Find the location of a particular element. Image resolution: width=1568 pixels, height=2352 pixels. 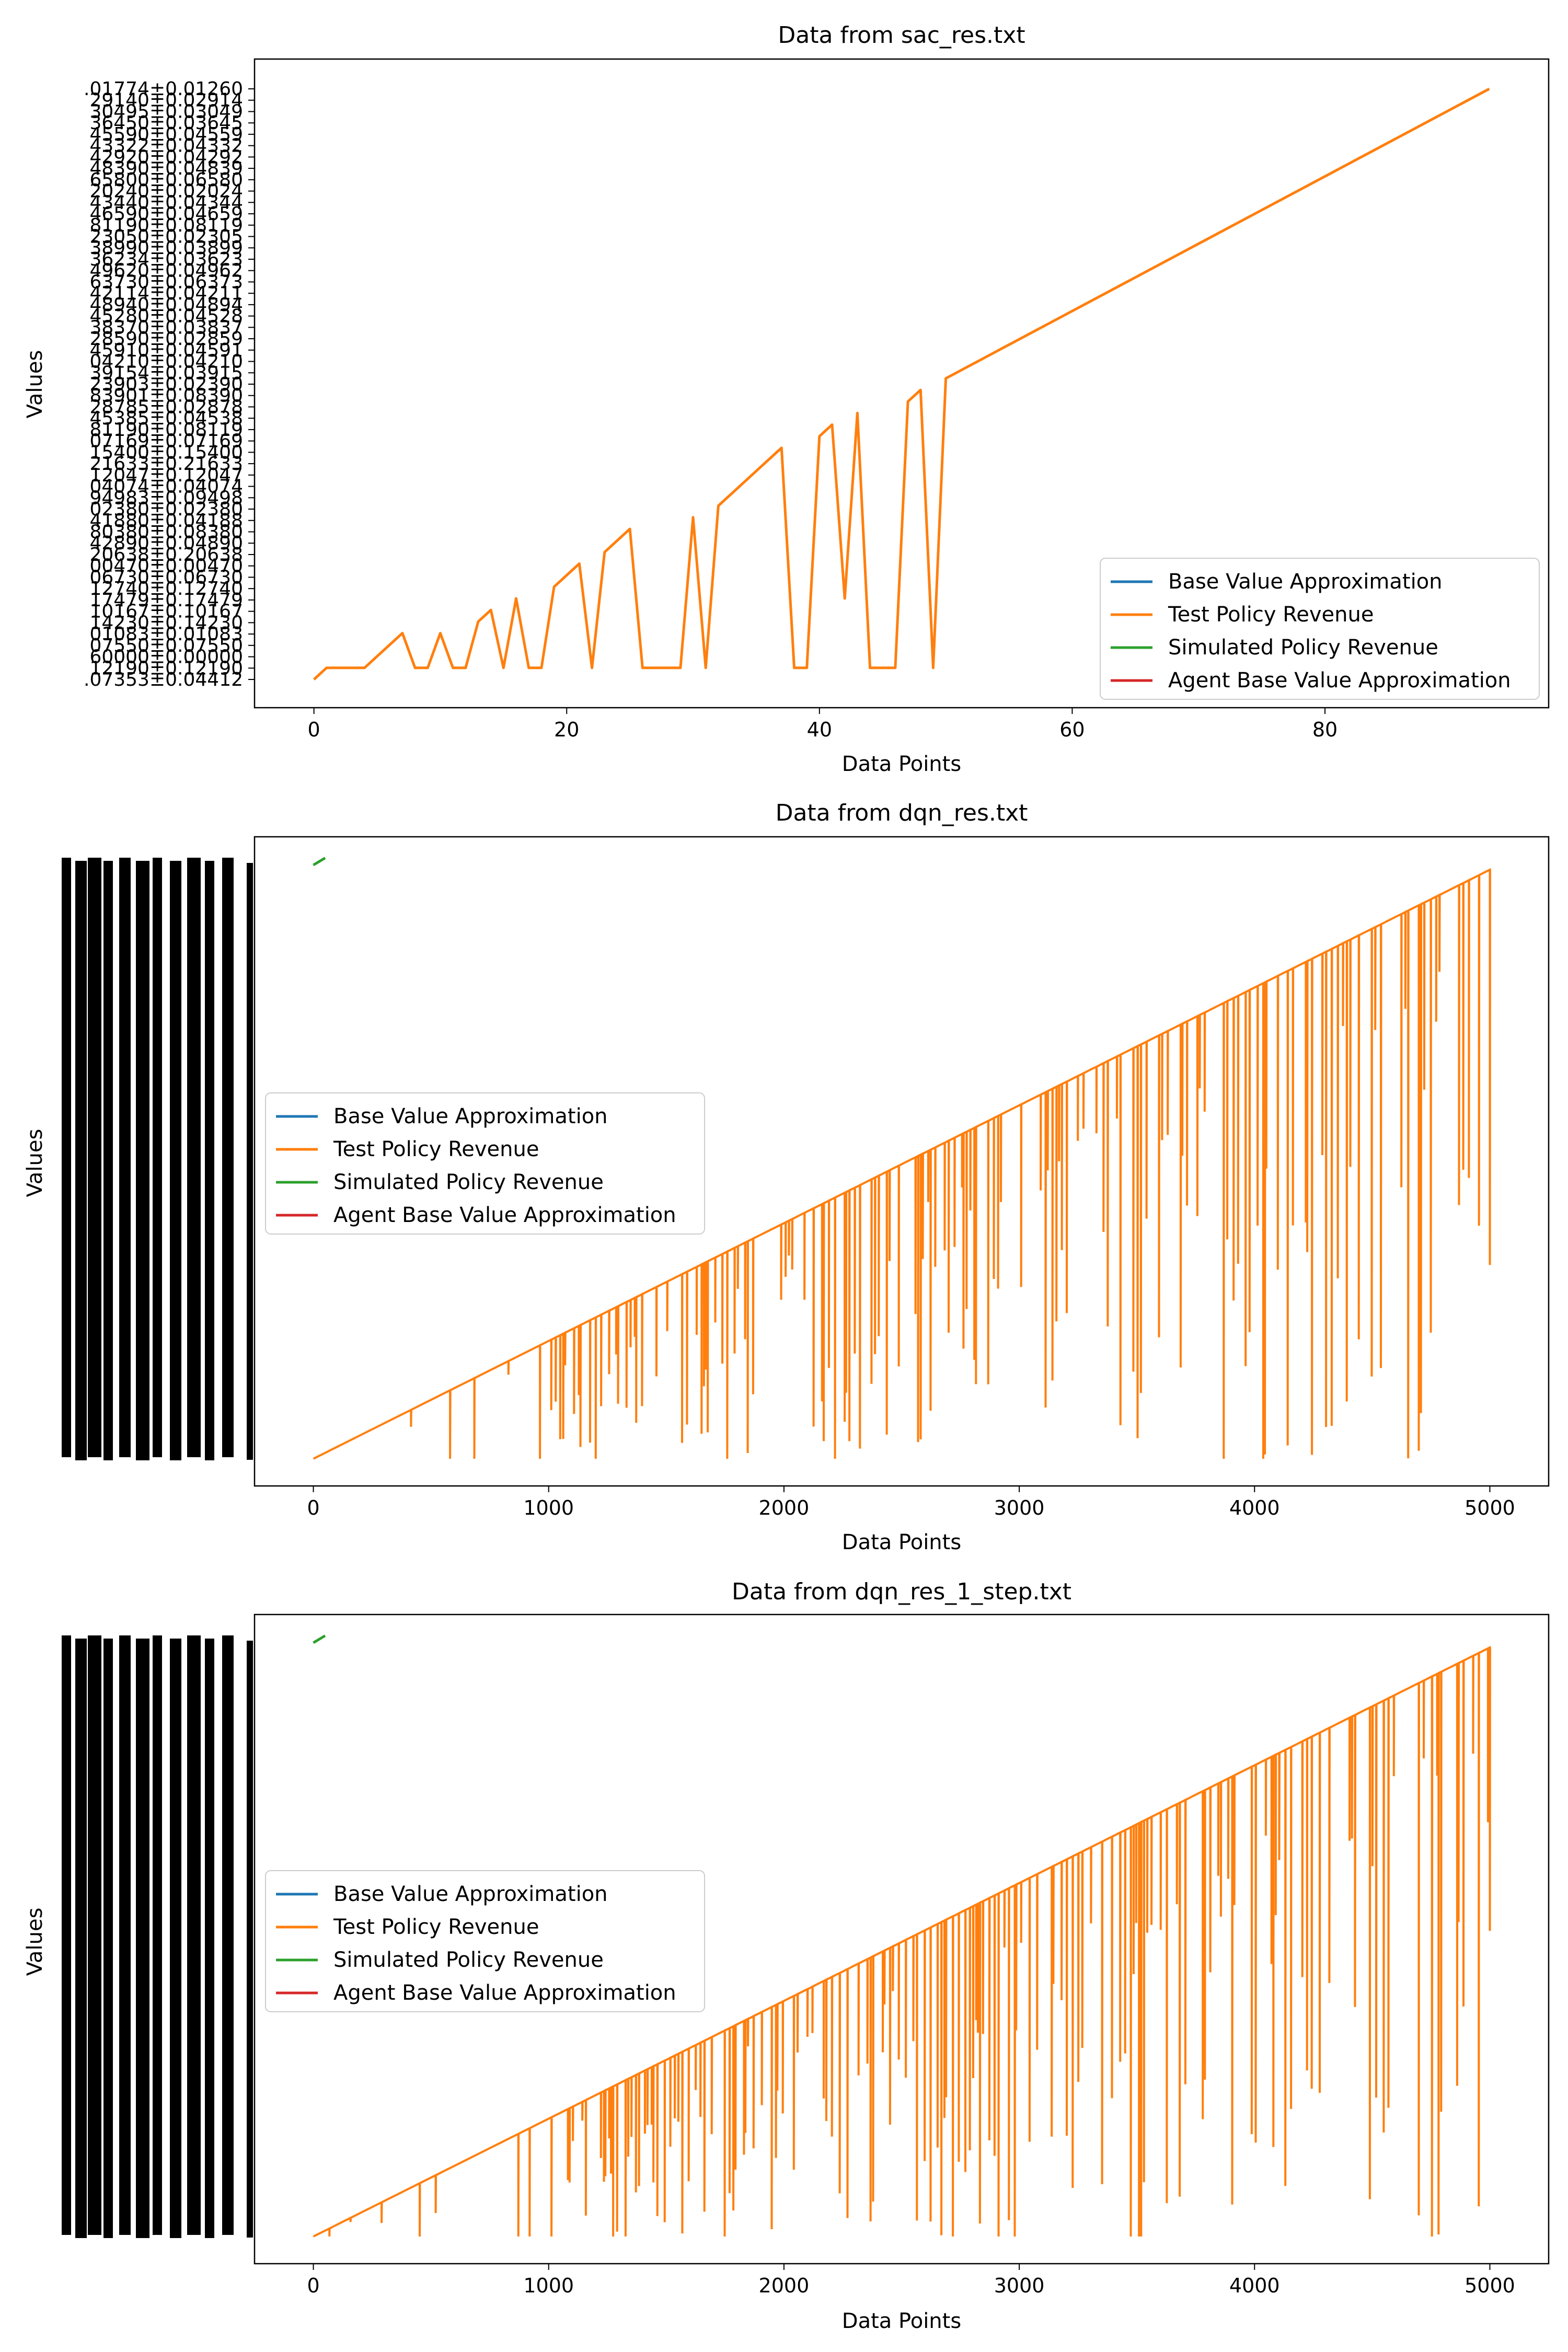

y-tick-label: 43440±0.04344 is located at coordinates (166, 202).